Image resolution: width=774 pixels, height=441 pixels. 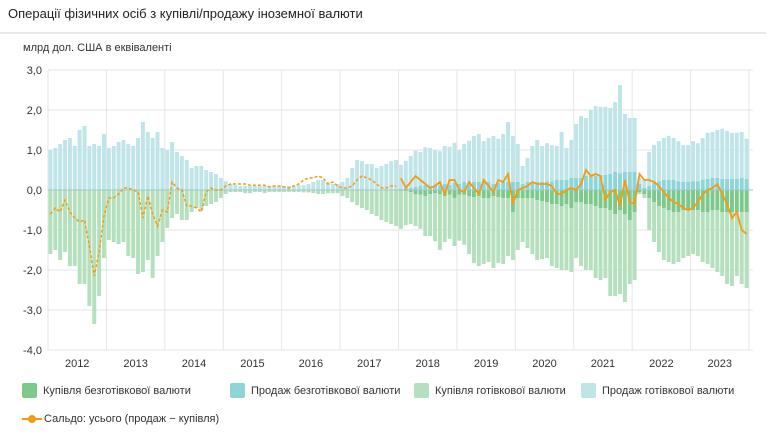 What do you see at coordinates (32, 351) in the screenshot?
I see `y-tick-label: -4,0` at bounding box center [32, 351].